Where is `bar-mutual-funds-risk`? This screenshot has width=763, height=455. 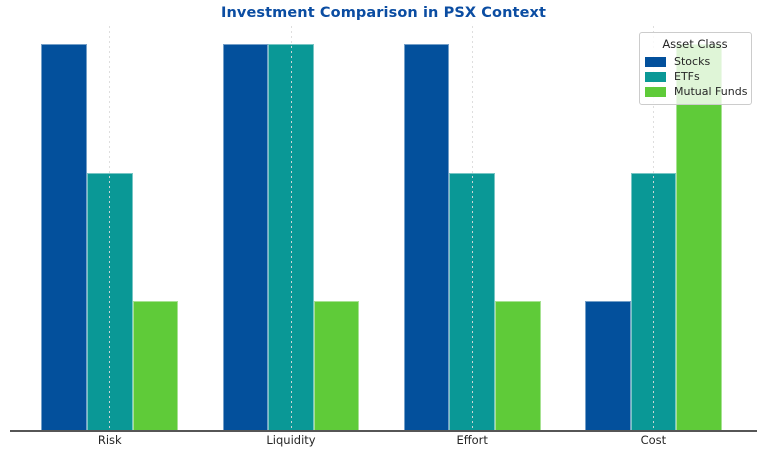
bar-mutual-funds-risk is located at coordinates (155, 365).